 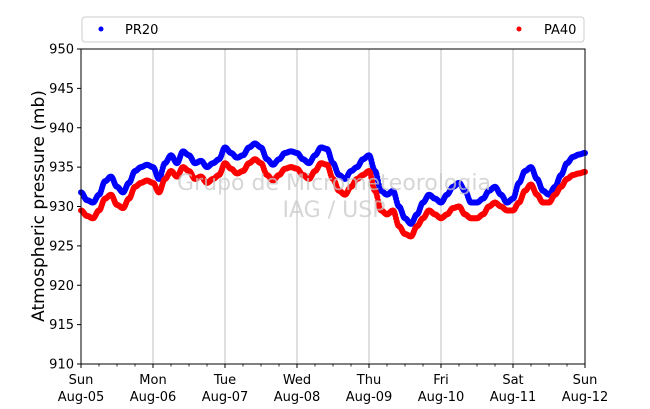 I want to click on x-tick-date: Aug-09, so click(x=369, y=397).